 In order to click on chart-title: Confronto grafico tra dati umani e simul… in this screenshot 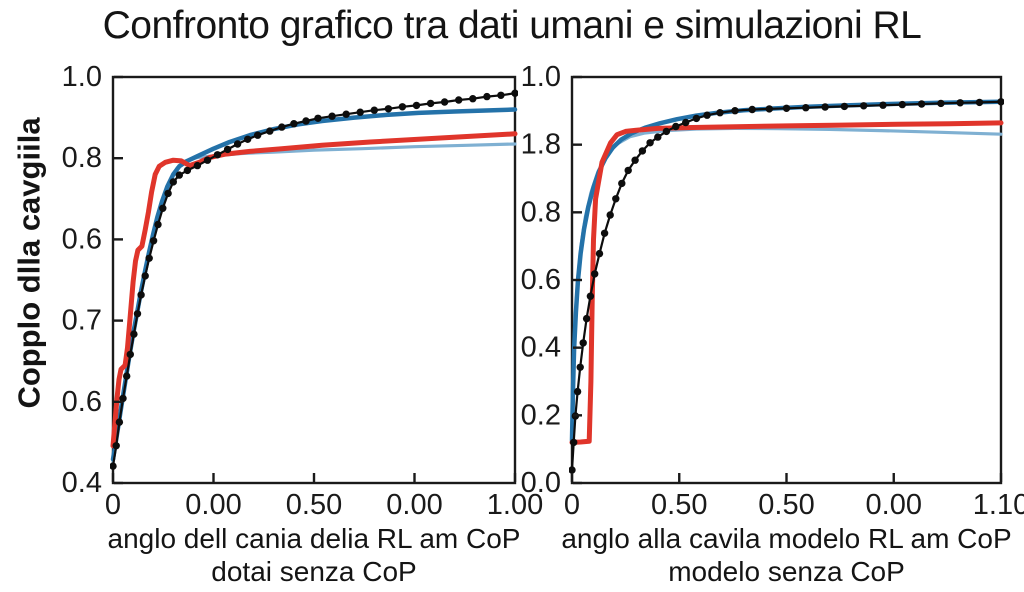, I will do `click(512, 25)`.